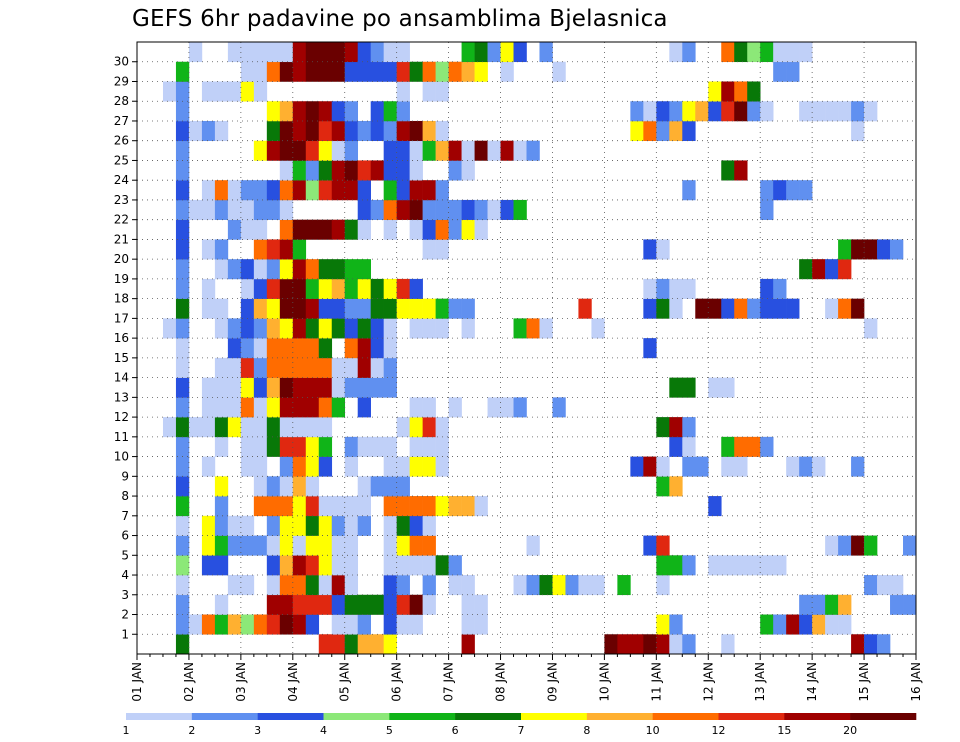  I want to click on x-tick-label: 13 JAN, so click(760, 682).